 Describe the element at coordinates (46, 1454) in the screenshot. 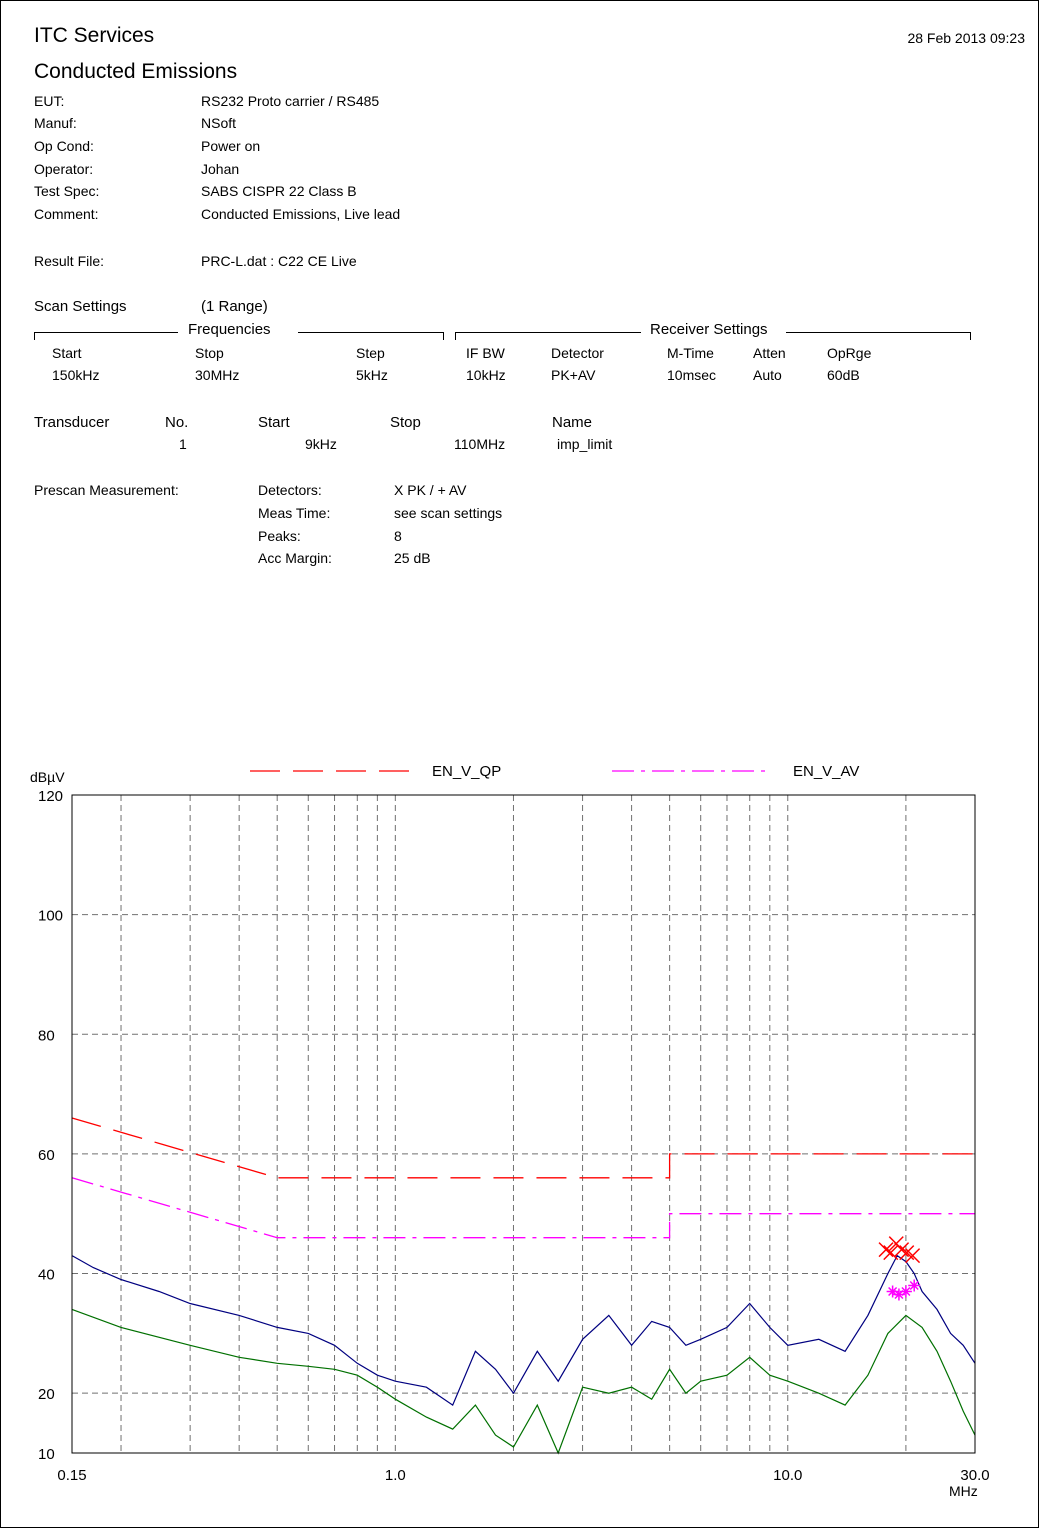

I see `y-tick-label: 10` at that location.